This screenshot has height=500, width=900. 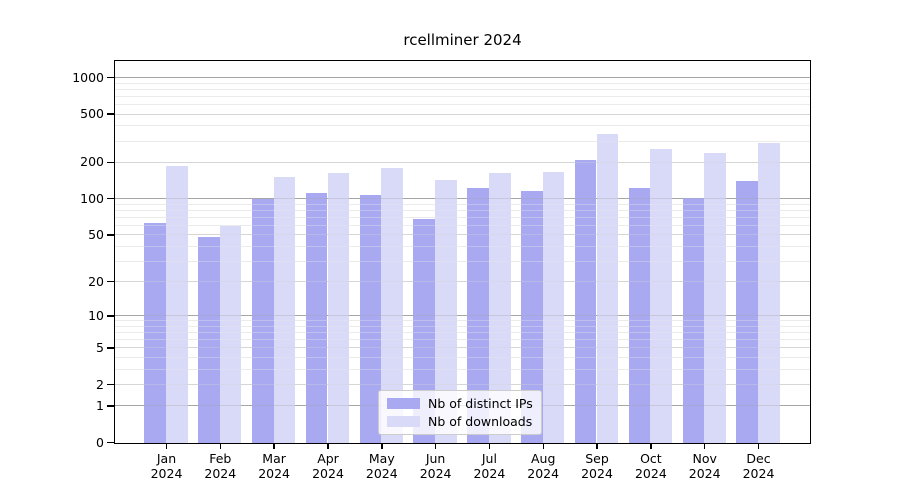 I want to click on bar-distinct-ips-dec, so click(x=747, y=311).